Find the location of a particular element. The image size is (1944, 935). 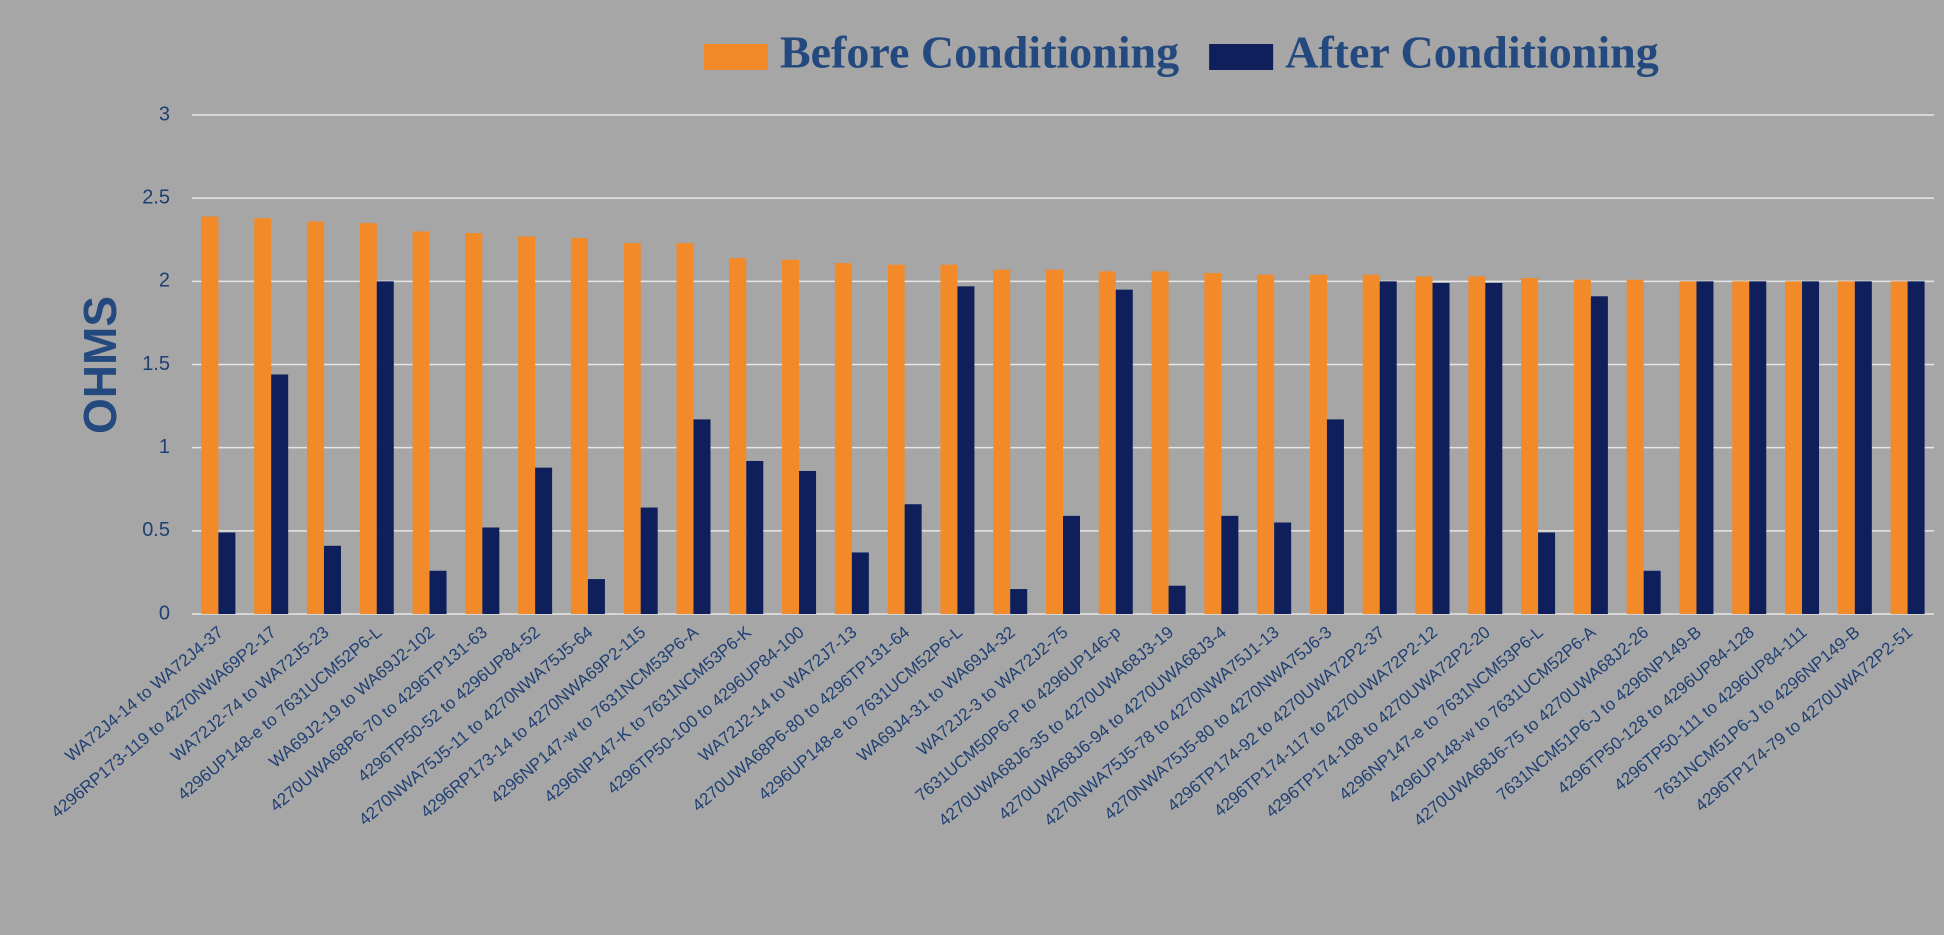

y-tick-label: 1.5 is located at coordinates (156, 364).